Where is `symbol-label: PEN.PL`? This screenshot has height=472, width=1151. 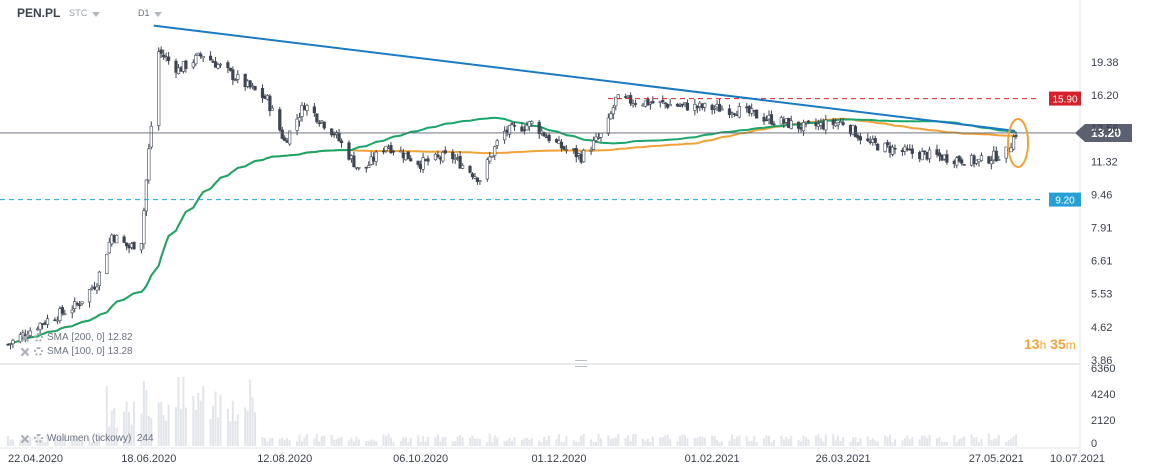 symbol-label: PEN.PL is located at coordinates (39, 13).